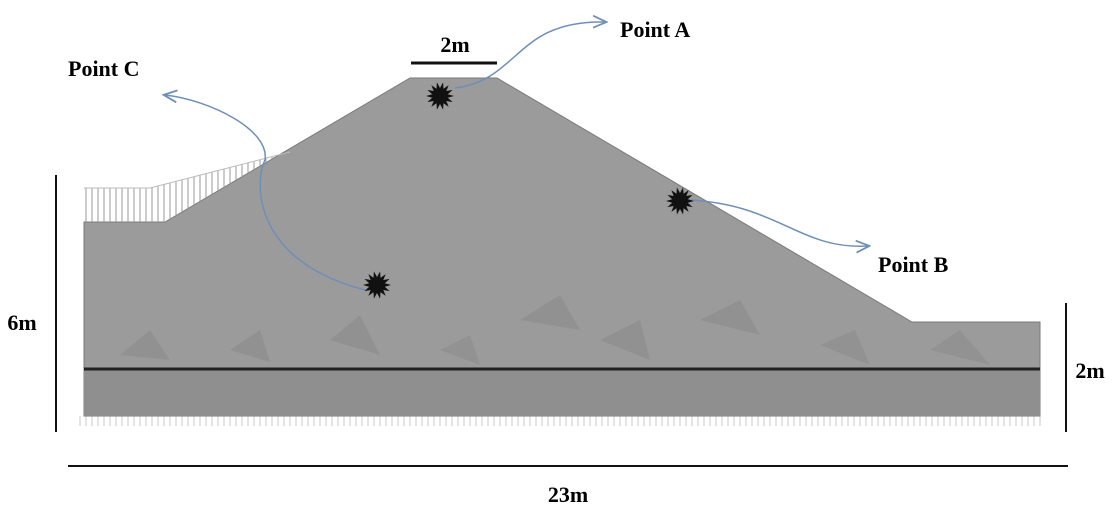  I want to click on point-b-arrow, so click(778, 222).